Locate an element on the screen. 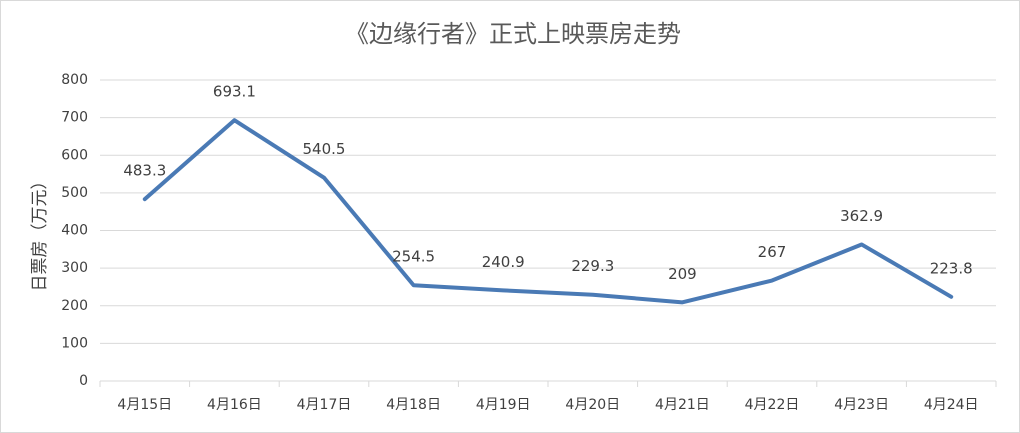 Image resolution: width=1020 pixels, height=433 pixels. data-label: 693.1 is located at coordinates (234, 92).